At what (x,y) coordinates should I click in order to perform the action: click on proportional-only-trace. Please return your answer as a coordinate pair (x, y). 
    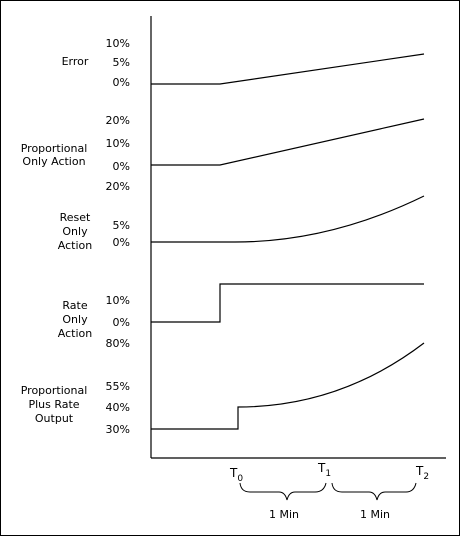
    Looking at the image, I should click on (288, 142).